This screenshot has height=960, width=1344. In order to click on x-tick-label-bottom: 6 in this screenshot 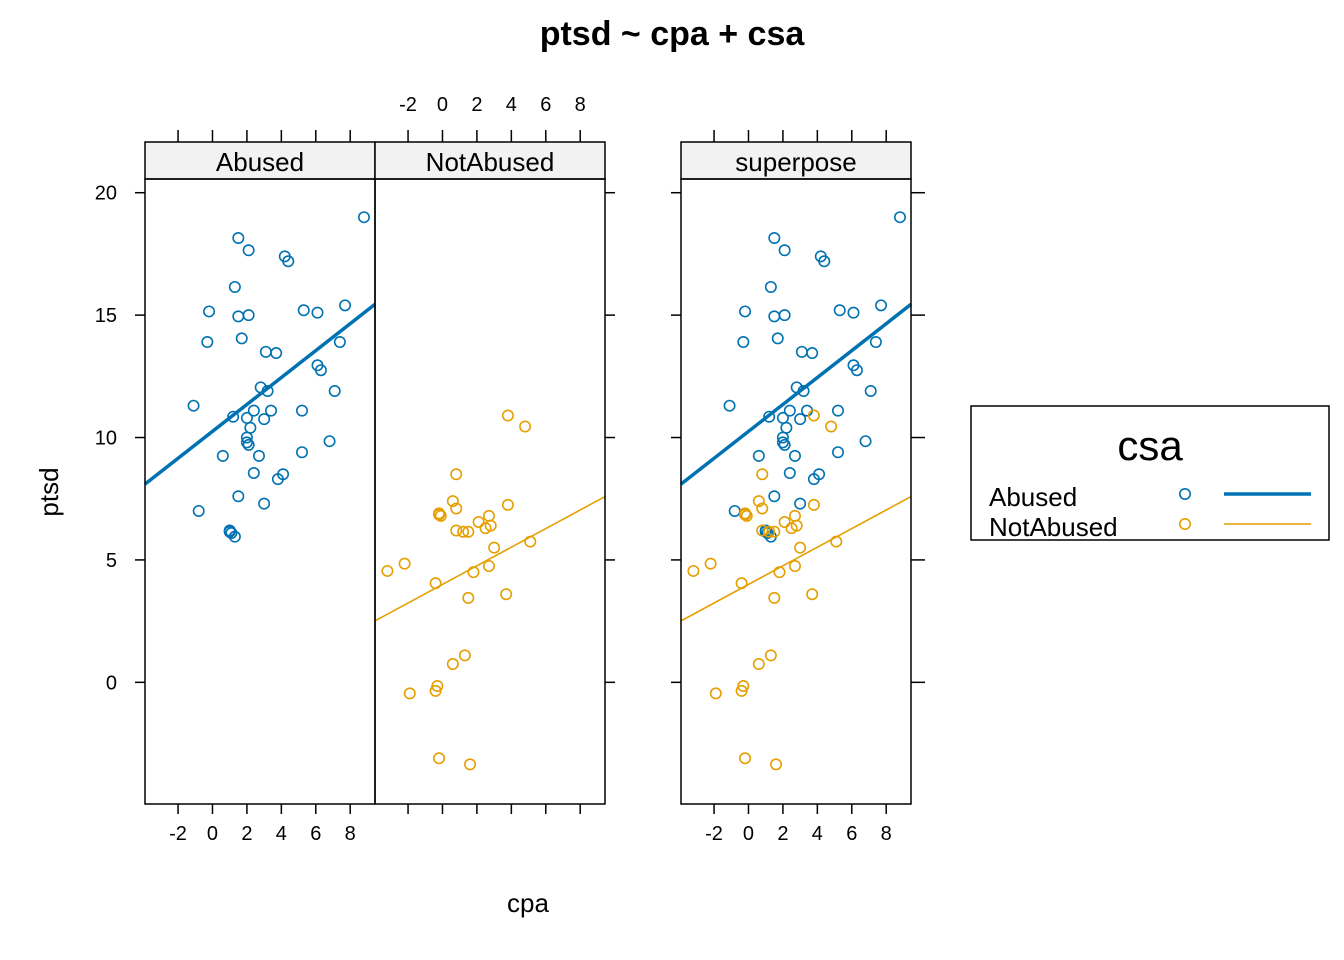, I will do `click(315, 834)`.